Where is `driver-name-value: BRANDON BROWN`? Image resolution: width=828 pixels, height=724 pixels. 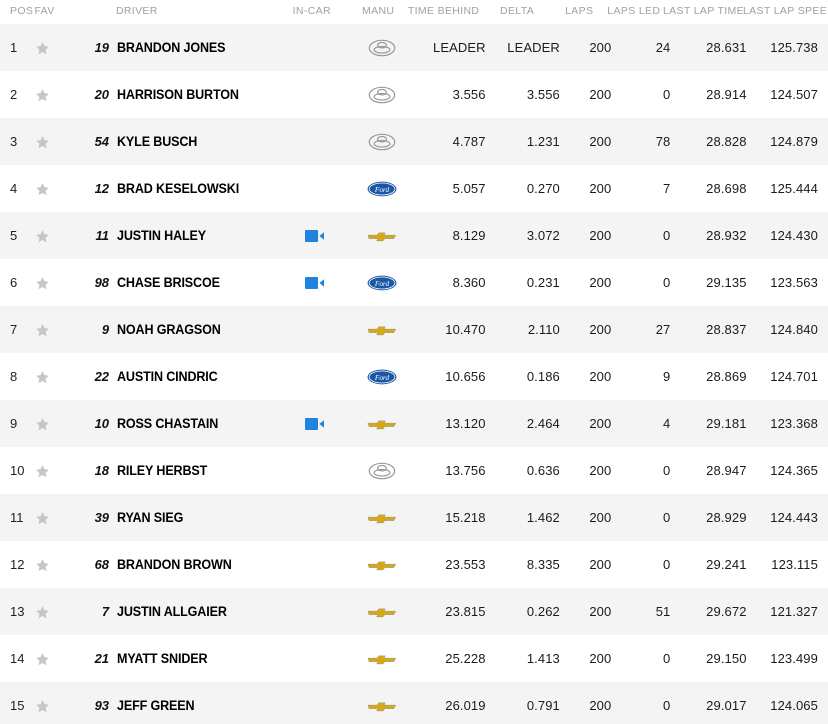
driver-name-value: BRANDON BROWN is located at coordinates (174, 564).